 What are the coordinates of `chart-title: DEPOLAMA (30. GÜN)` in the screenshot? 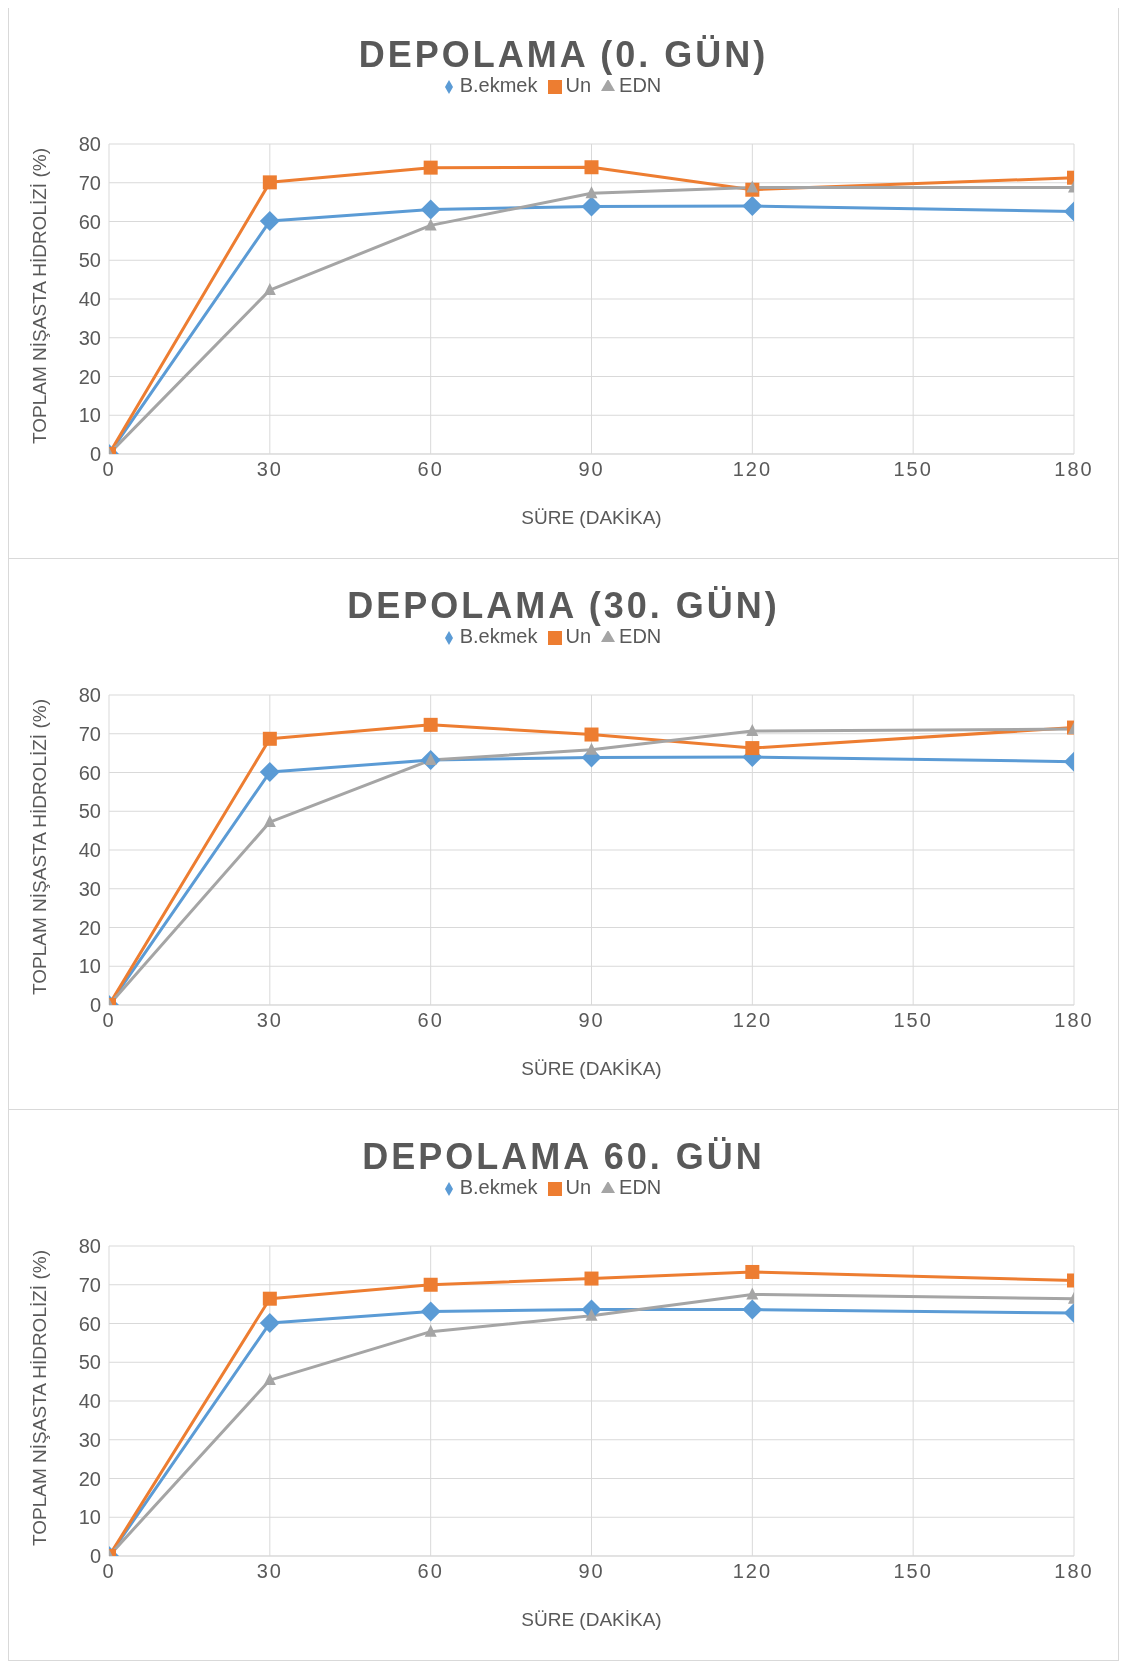 It's located at (563, 606).